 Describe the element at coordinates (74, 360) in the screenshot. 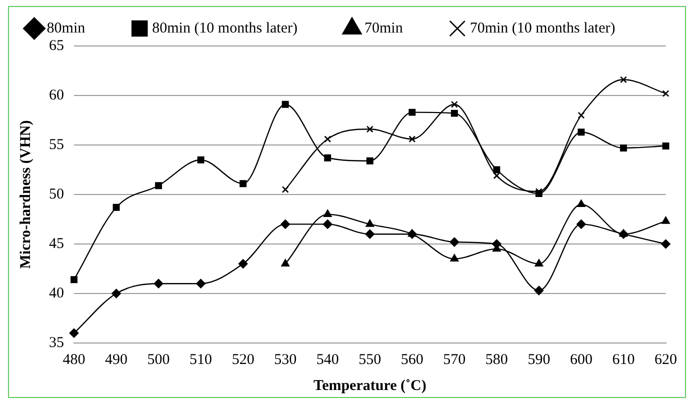

I see `x-tick-label: 480` at that location.